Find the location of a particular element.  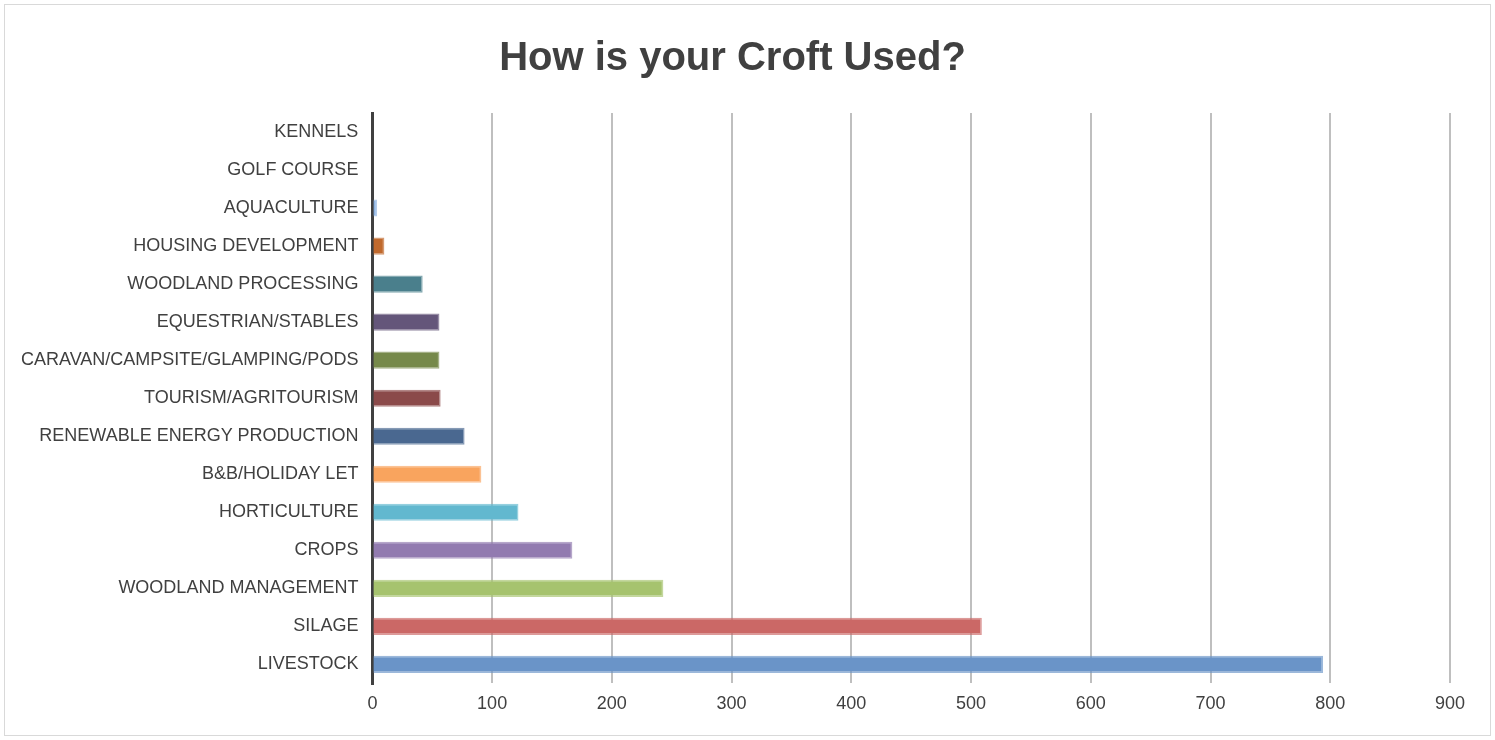

y-tick-label: HOUSING DEVELOPMENT is located at coordinates (246, 245).